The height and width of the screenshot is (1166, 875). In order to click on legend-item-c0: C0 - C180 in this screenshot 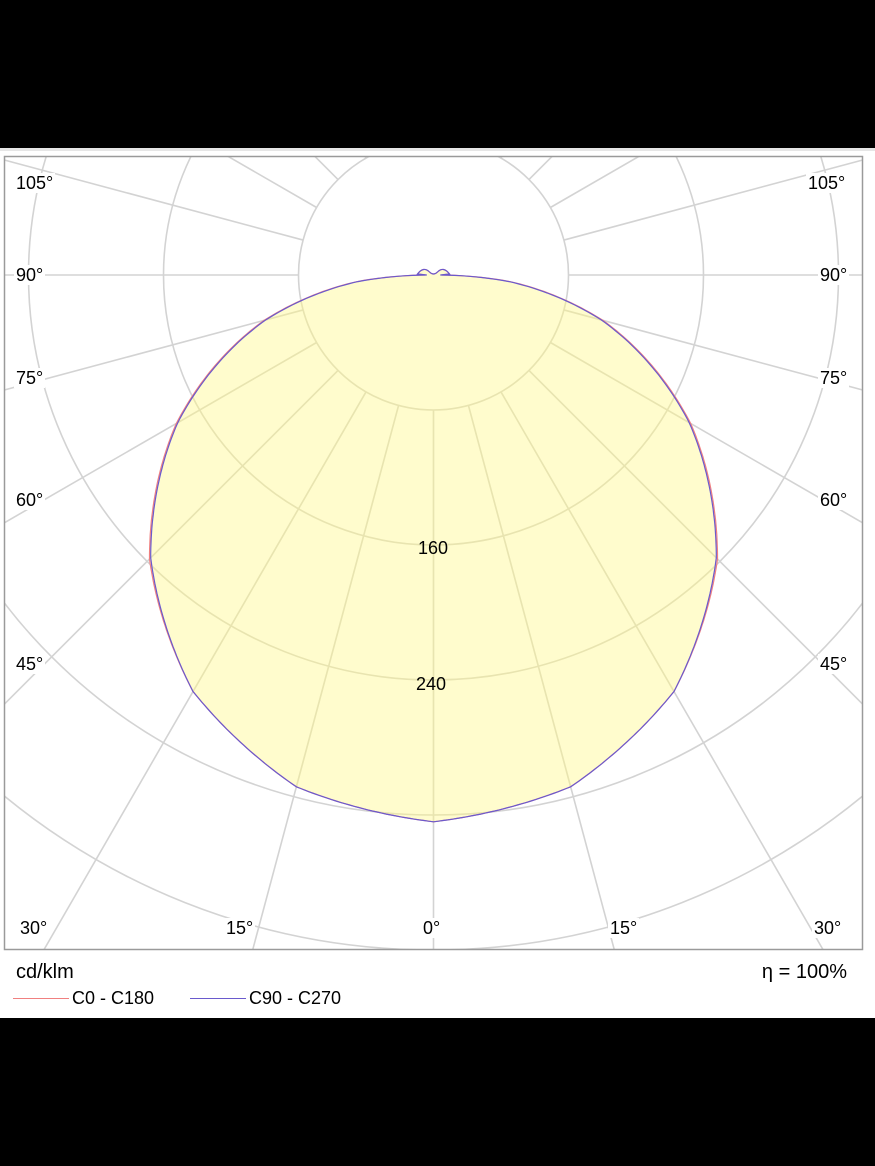, I will do `click(83, 998)`.